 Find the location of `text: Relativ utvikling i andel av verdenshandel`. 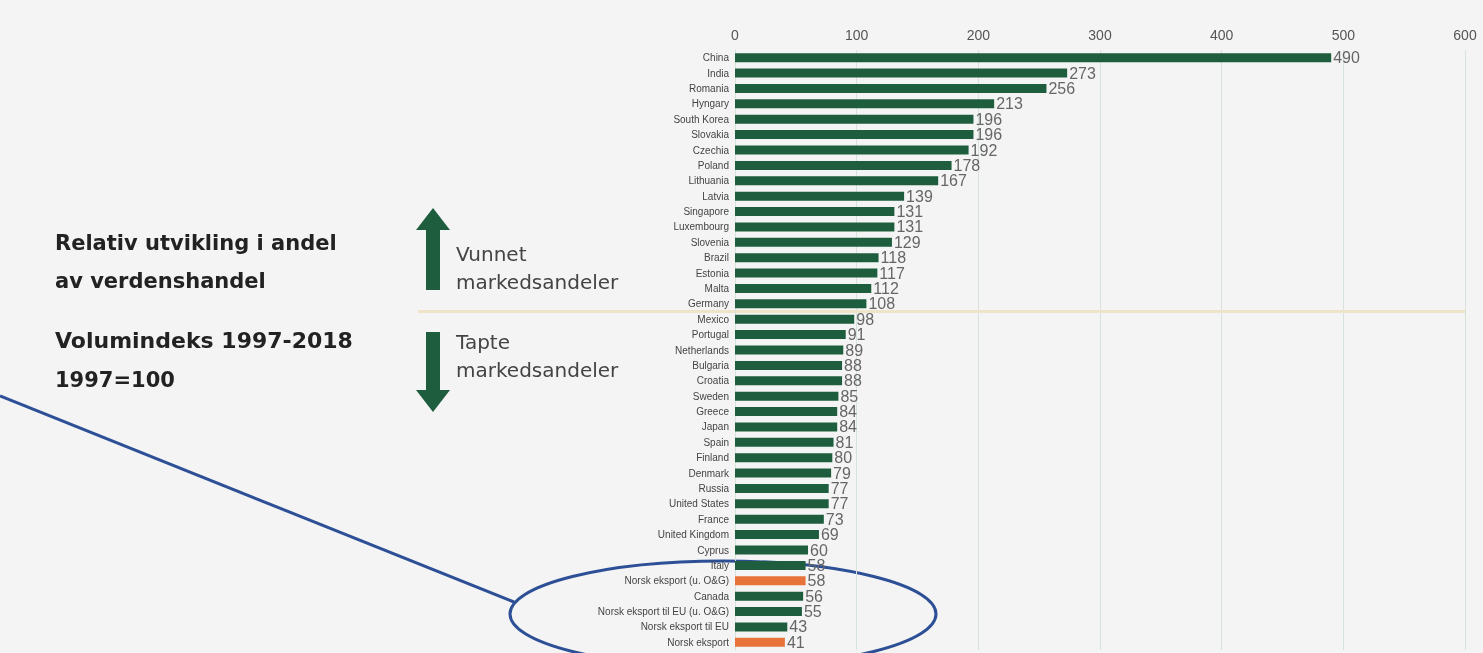

text: Relativ utvikling i andel av verdenshandel is located at coordinates (196, 262).